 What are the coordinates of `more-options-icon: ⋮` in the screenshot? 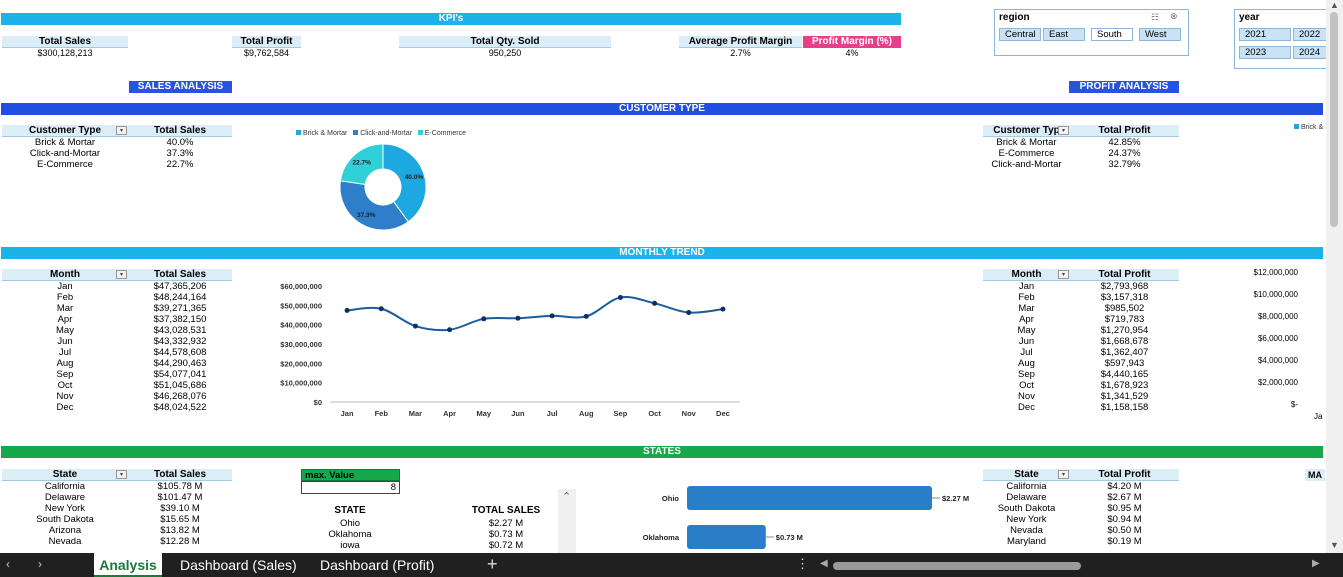 It's located at (802, 563).